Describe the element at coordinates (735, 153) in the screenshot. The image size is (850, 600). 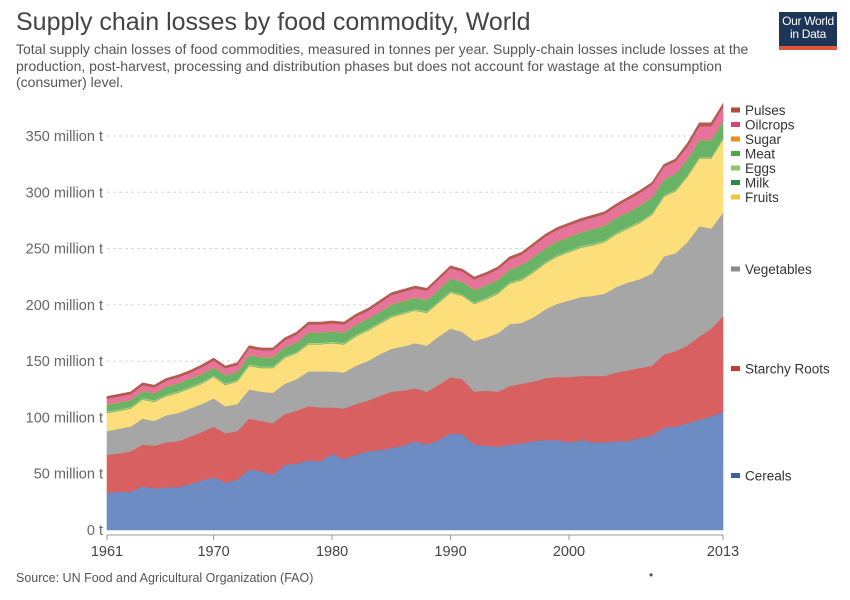
I see `legend-swatch-meat` at that location.